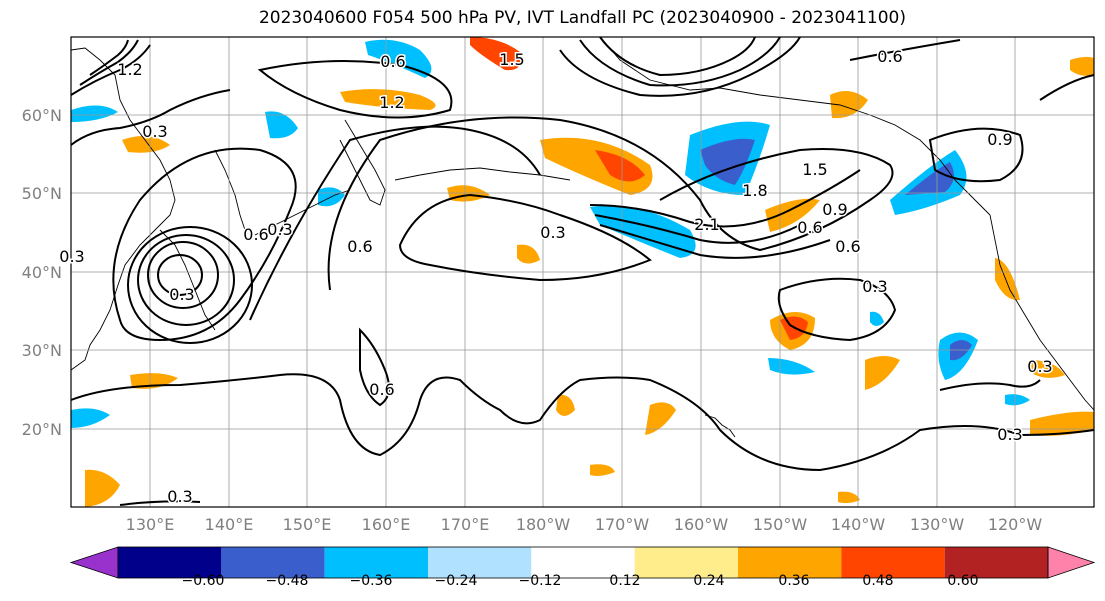 Image resolution: width=1105 pixels, height=601 pixels. I want to click on lon-label: 140°E, so click(229, 524).